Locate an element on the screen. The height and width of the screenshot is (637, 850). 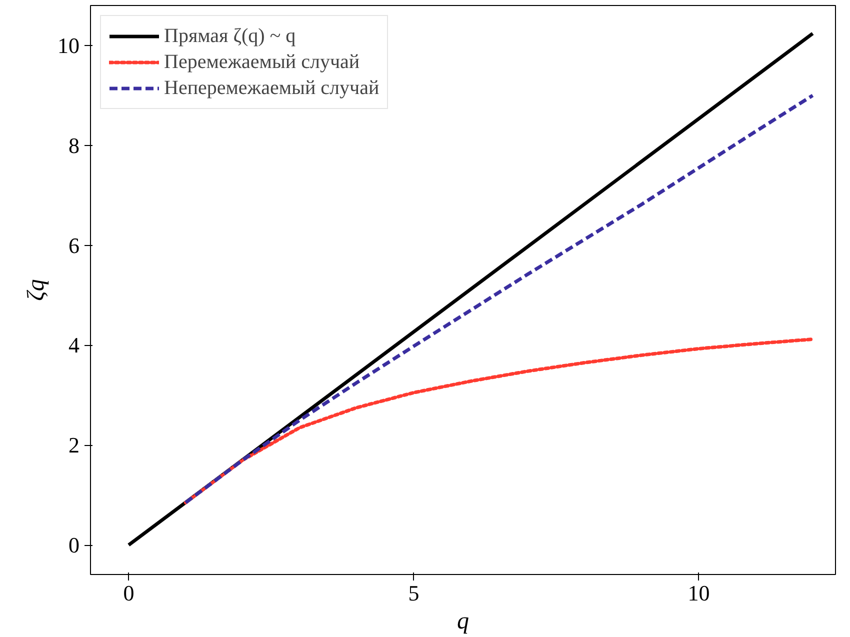
x-axis-title: q is located at coordinates (463, 621).